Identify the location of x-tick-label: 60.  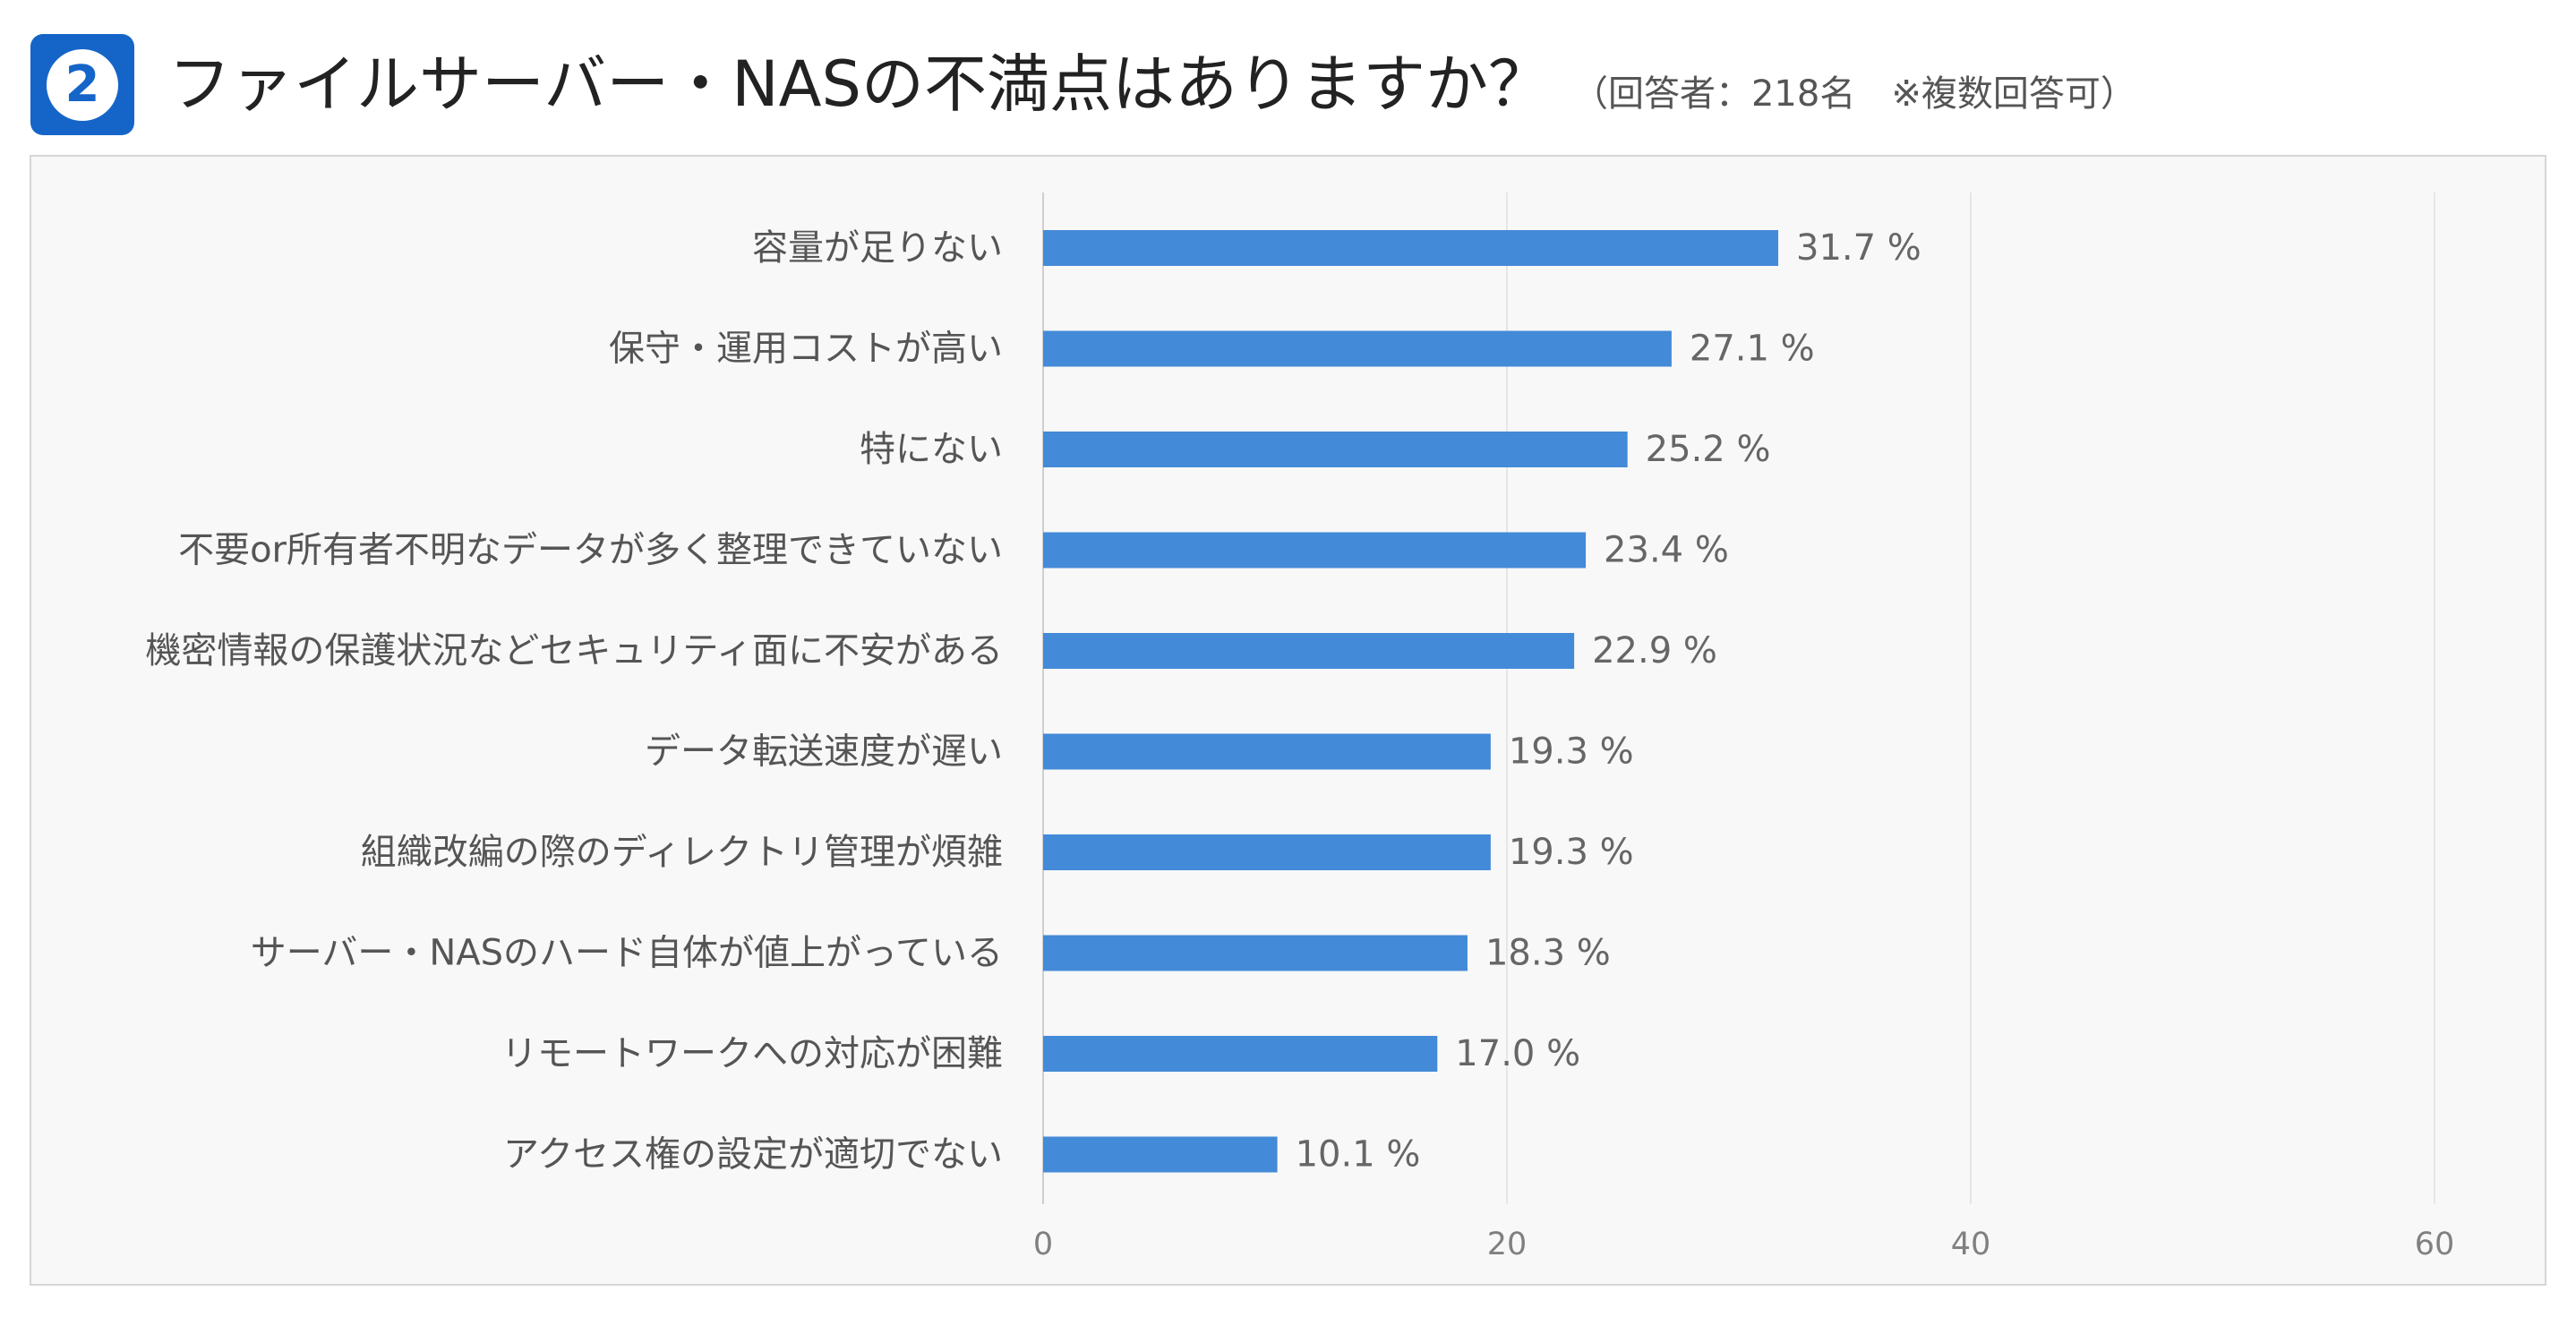
(2435, 1244).